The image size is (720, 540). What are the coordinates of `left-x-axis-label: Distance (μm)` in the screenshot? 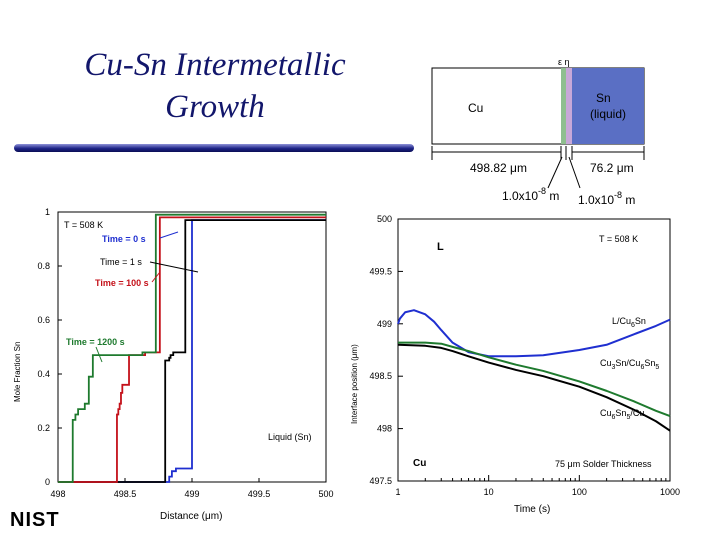 It's located at (191, 516).